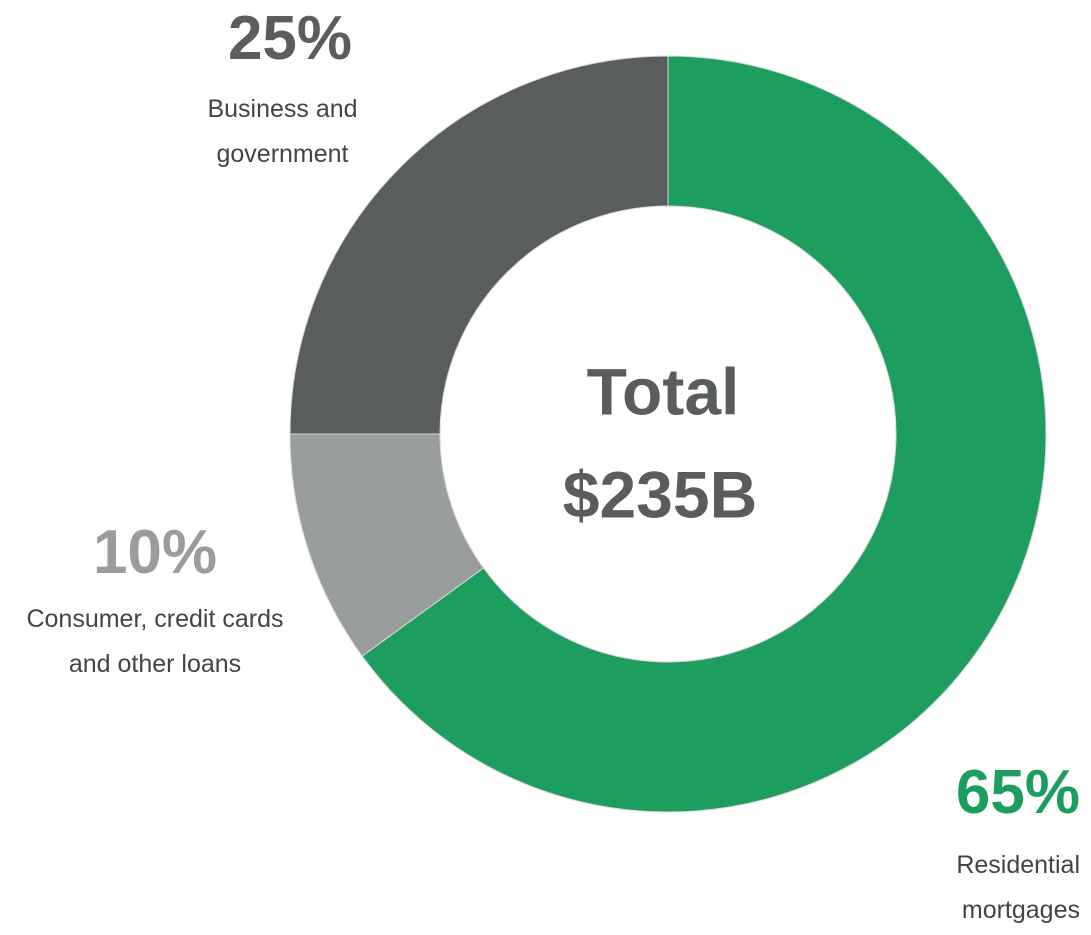 This screenshot has height=935, width=1091. I want to click on value-label: 65%, so click(1017, 792).